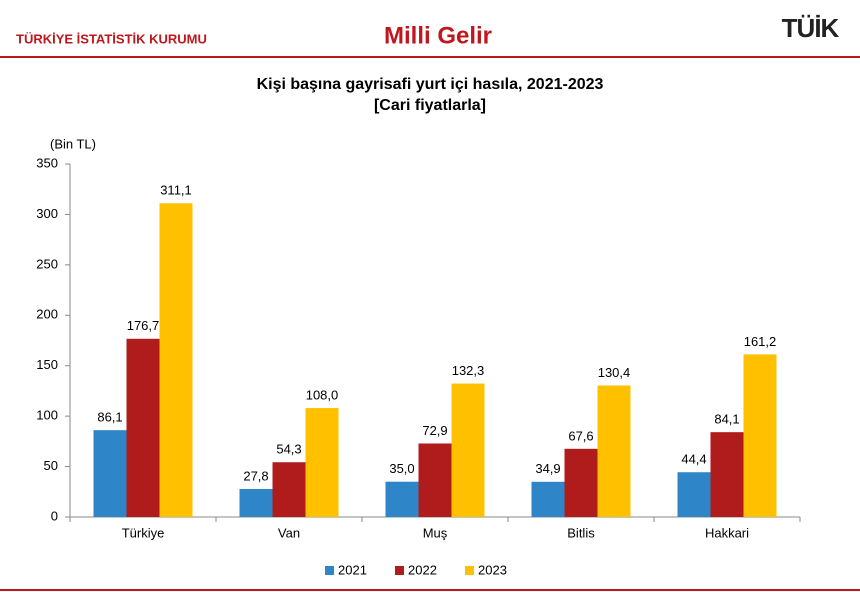  Describe the element at coordinates (143, 325) in the screenshot. I see `value-label: 176,7` at that location.